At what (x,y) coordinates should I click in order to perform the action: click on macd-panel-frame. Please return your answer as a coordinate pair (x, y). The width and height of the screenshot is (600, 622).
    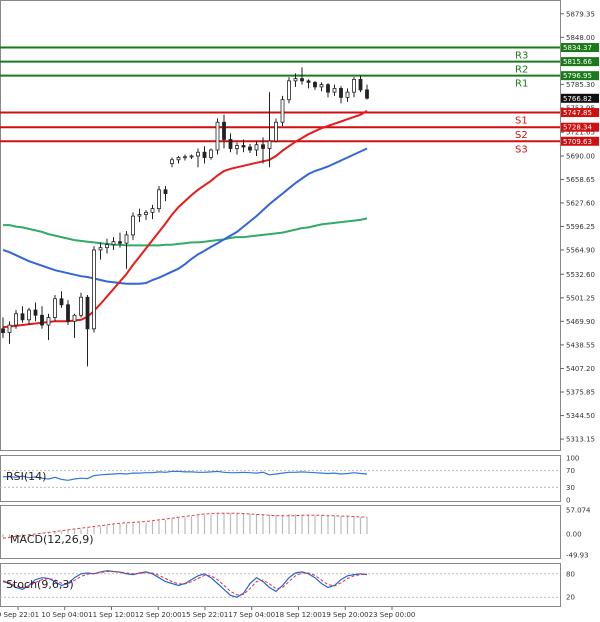
    Looking at the image, I should click on (280, 532).